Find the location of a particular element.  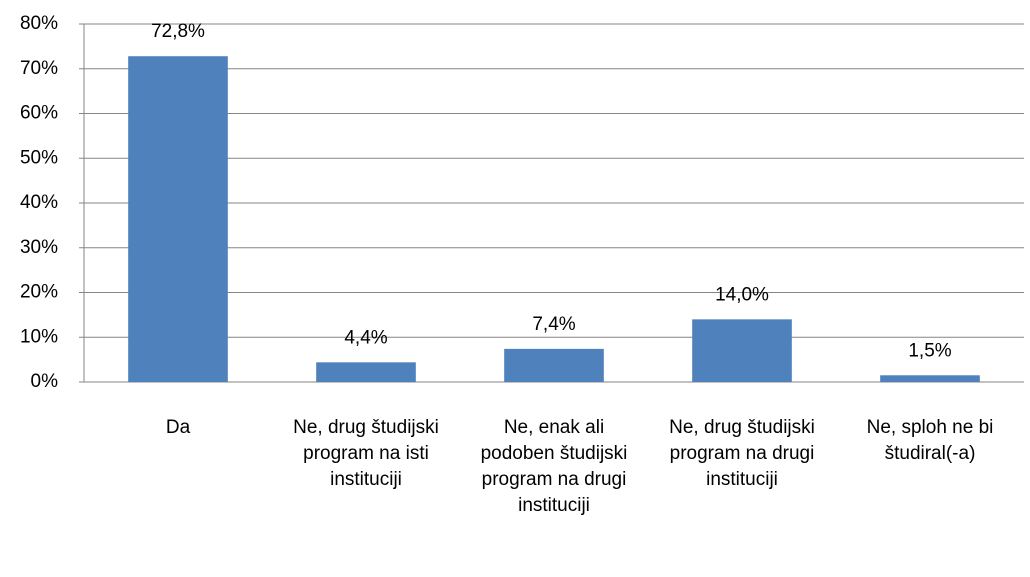

value-label: 4,4% is located at coordinates (365, 337).